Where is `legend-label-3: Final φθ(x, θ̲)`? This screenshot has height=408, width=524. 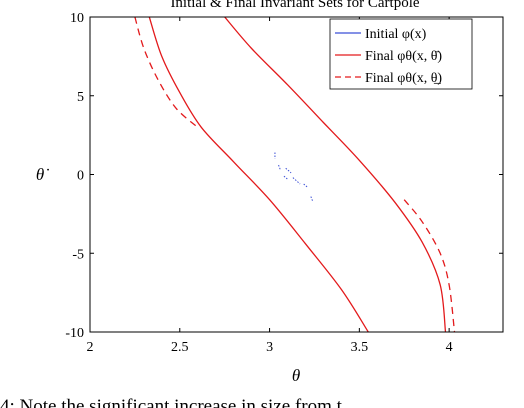
legend-label-3: Final φθ(x, θ̲) is located at coordinates (403, 78).